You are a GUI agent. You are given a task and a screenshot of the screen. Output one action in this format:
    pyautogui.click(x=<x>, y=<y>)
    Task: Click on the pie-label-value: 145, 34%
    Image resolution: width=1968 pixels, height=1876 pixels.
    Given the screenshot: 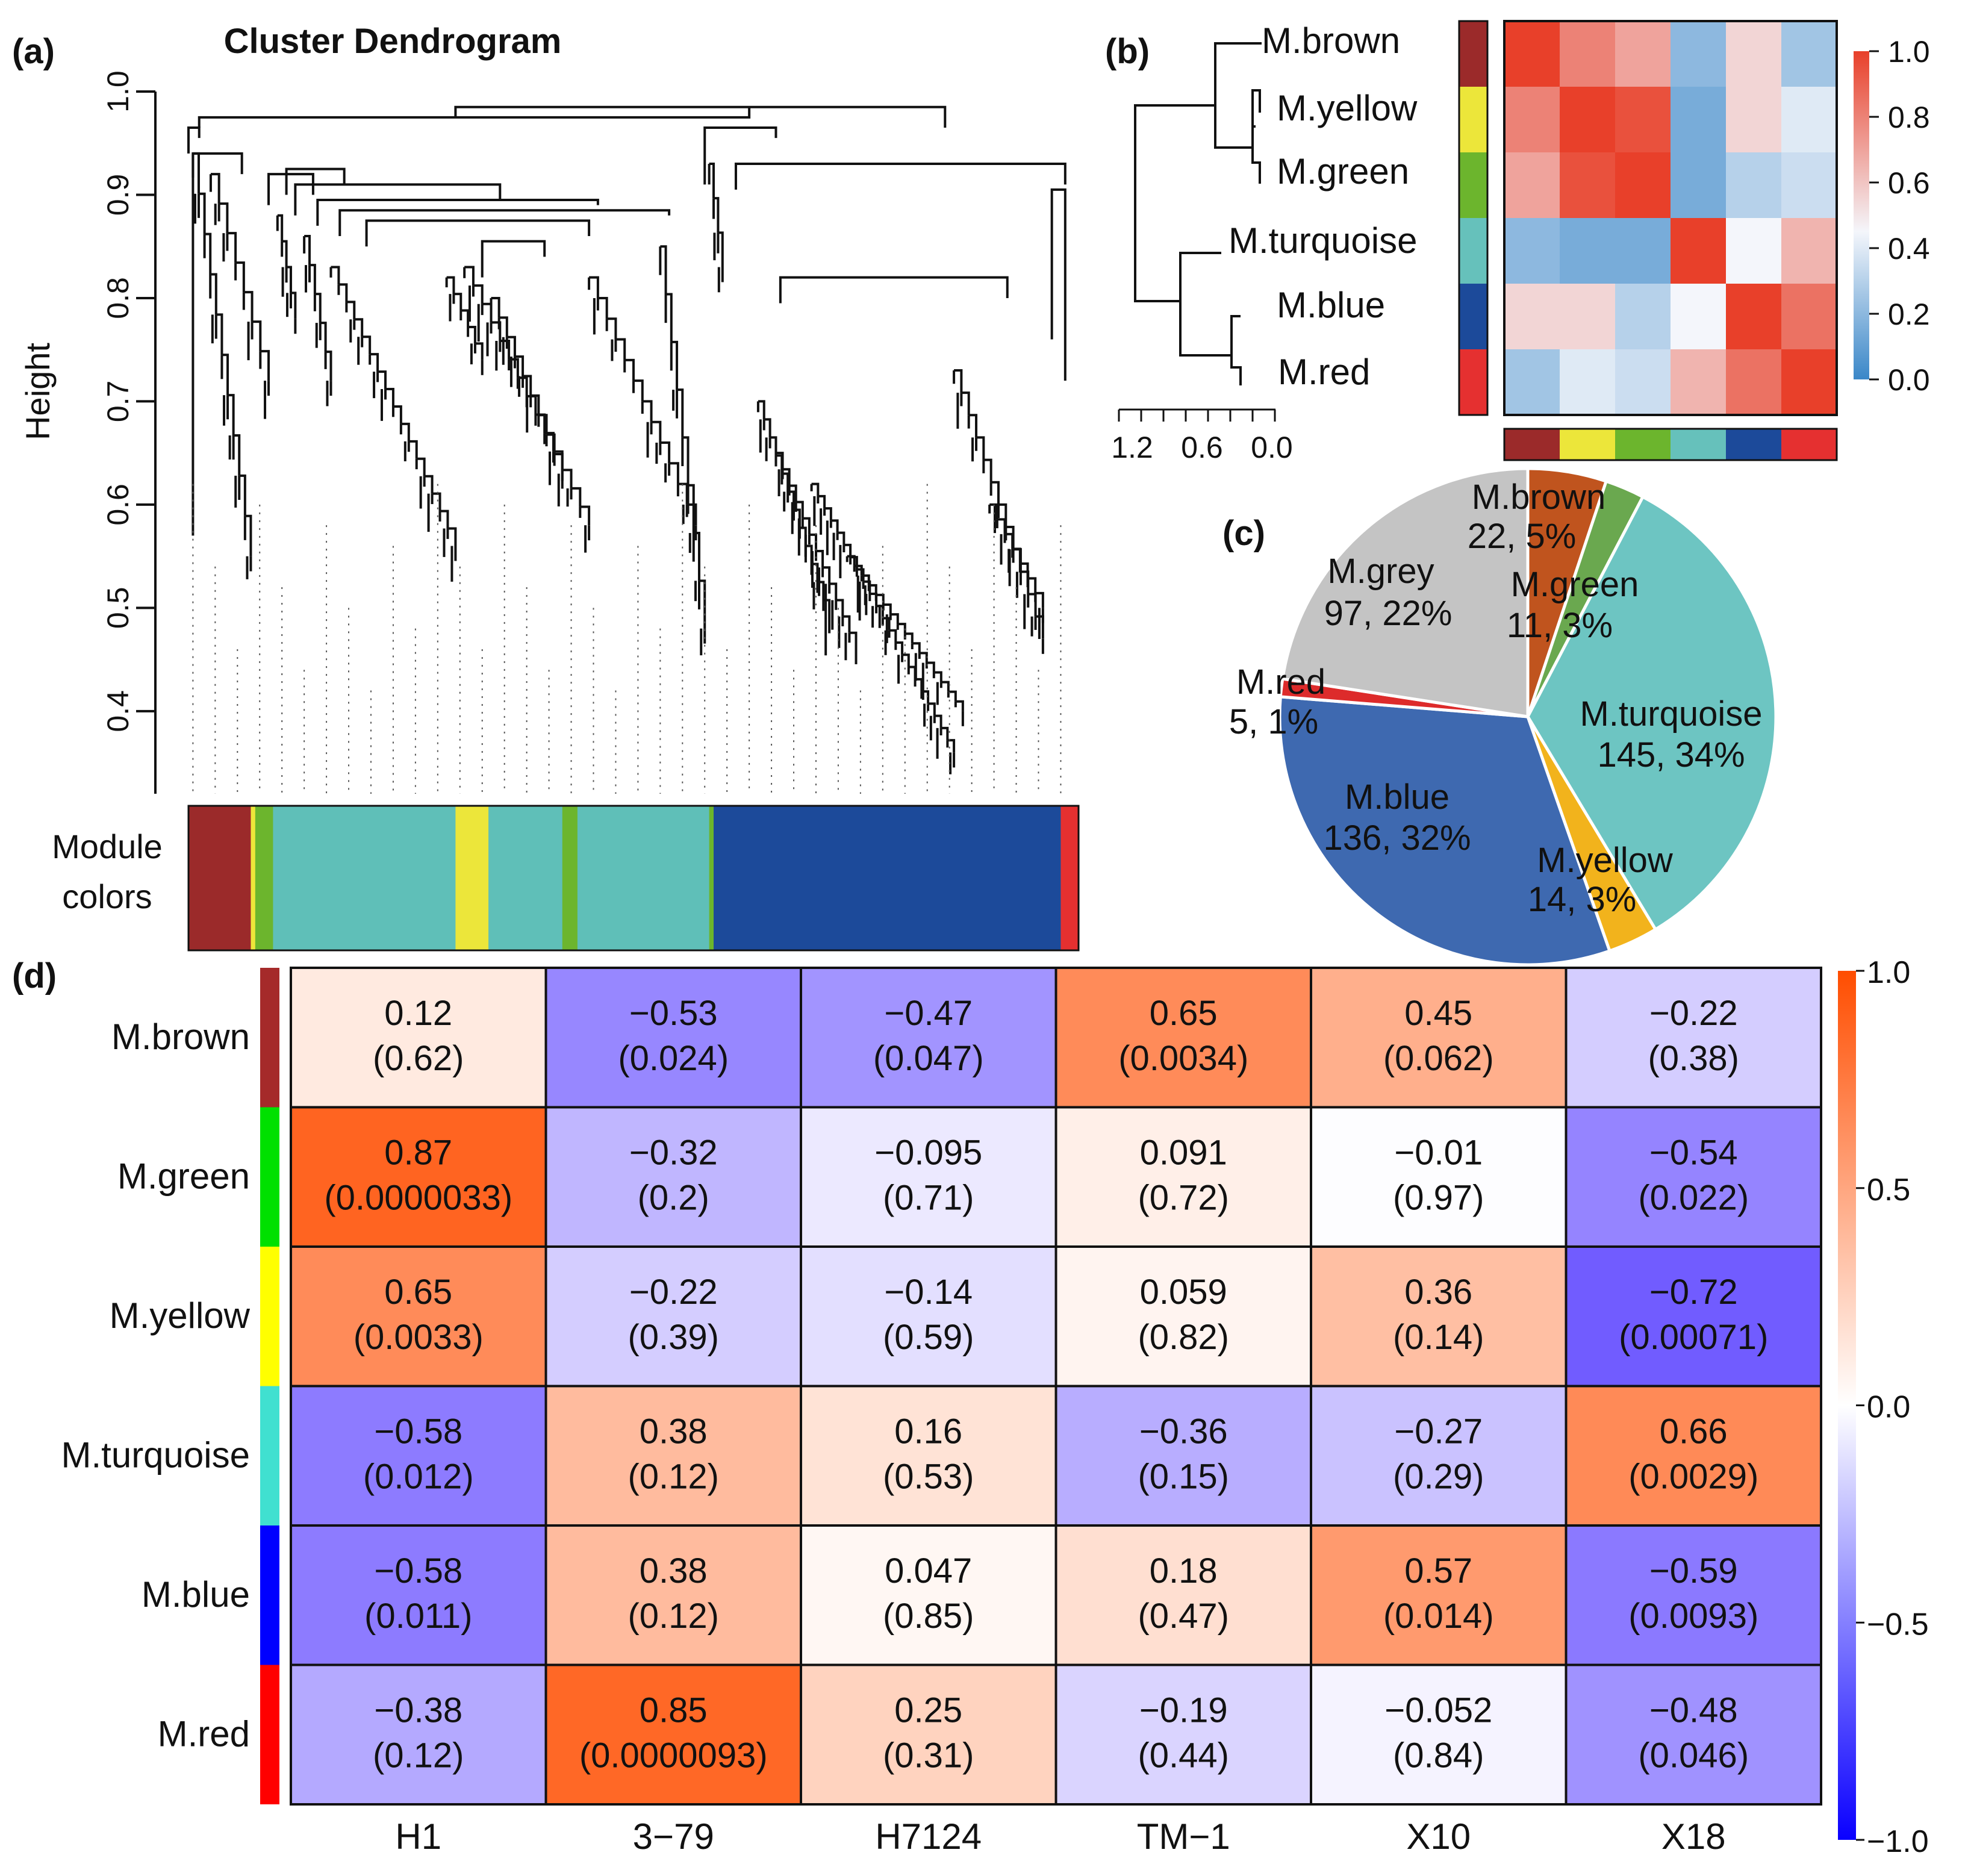 What is the action you would take?
    pyautogui.click(x=1671, y=754)
    